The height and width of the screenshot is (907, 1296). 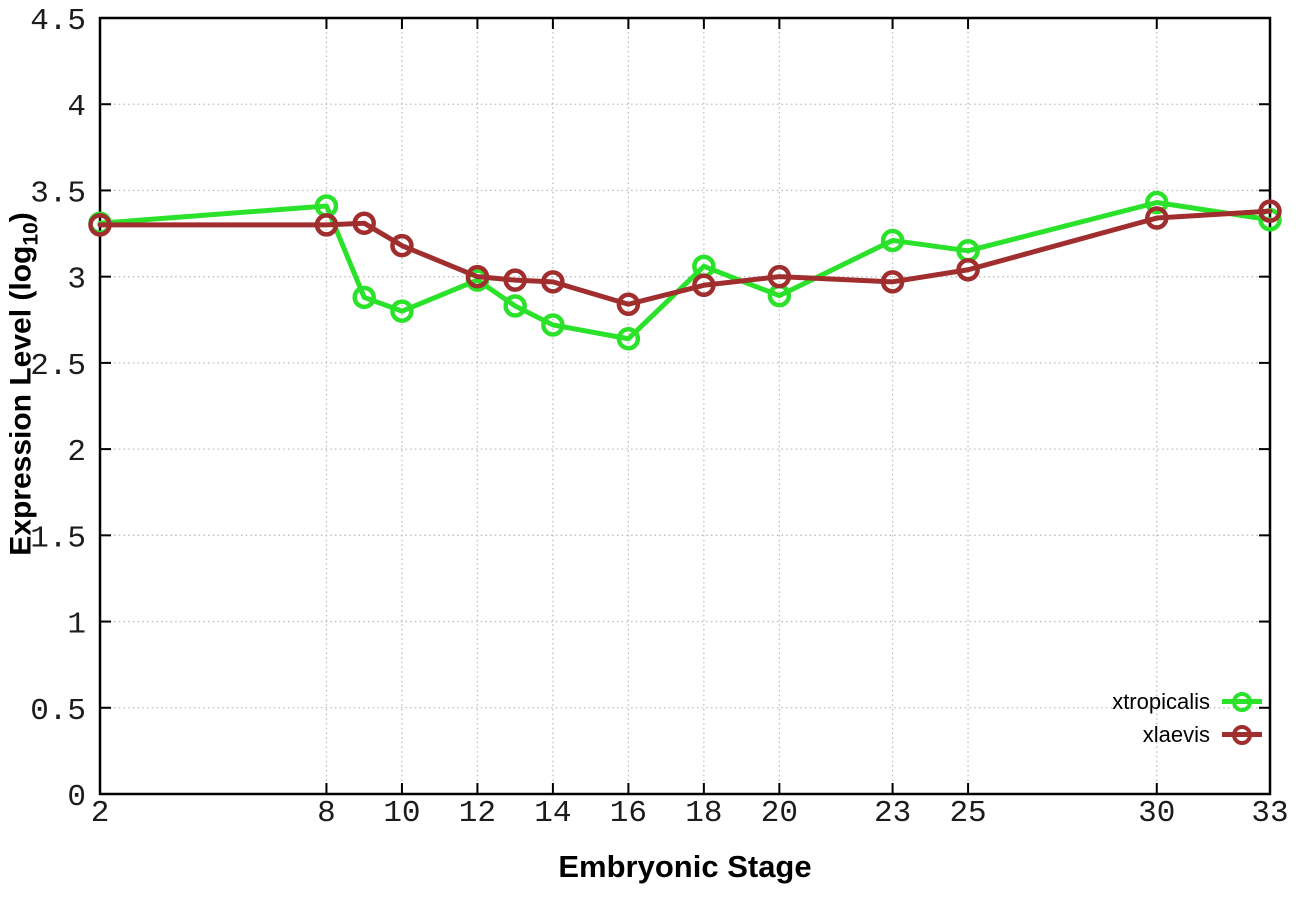 What do you see at coordinates (58, 21) in the screenshot?
I see `y-tick-label: 4.5` at bounding box center [58, 21].